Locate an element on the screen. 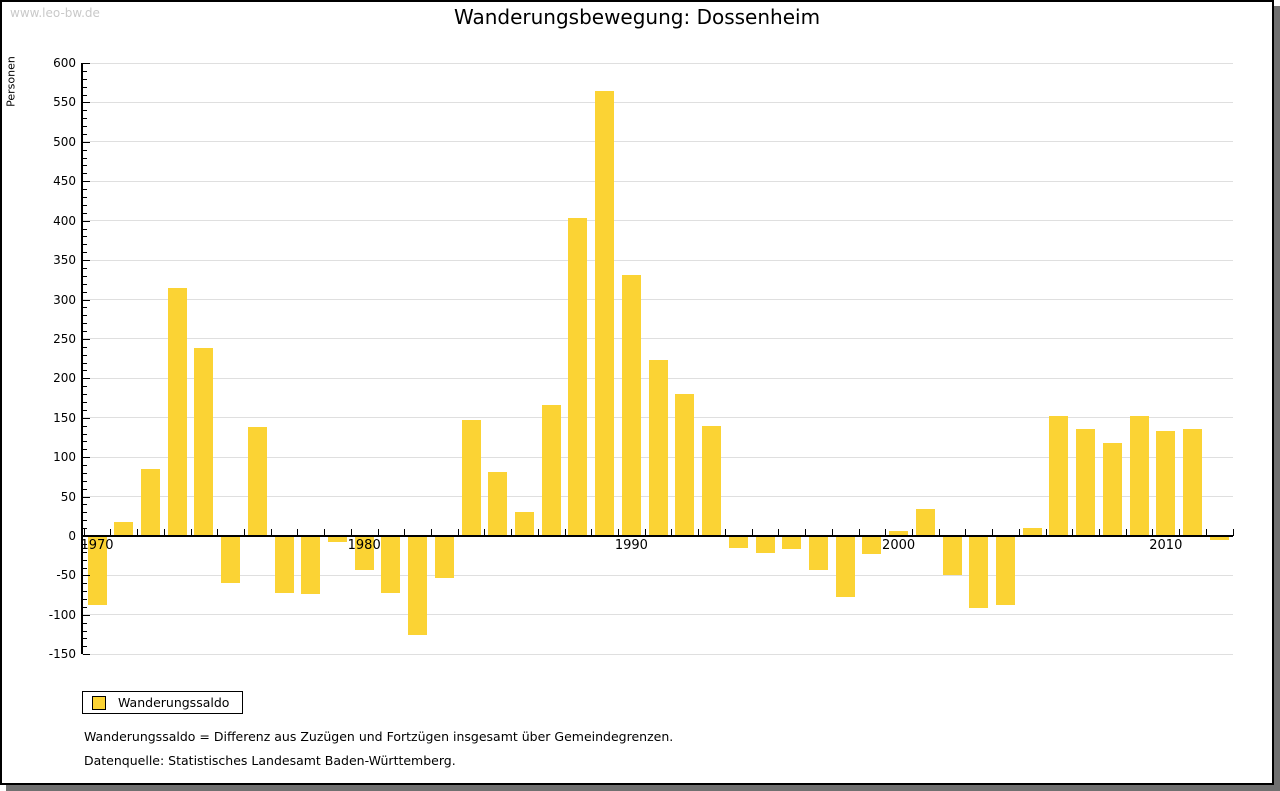 Image resolution: width=1280 pixels, height=791 pixels. x-tick-label: 1990 is located at coordinates (631, 545).